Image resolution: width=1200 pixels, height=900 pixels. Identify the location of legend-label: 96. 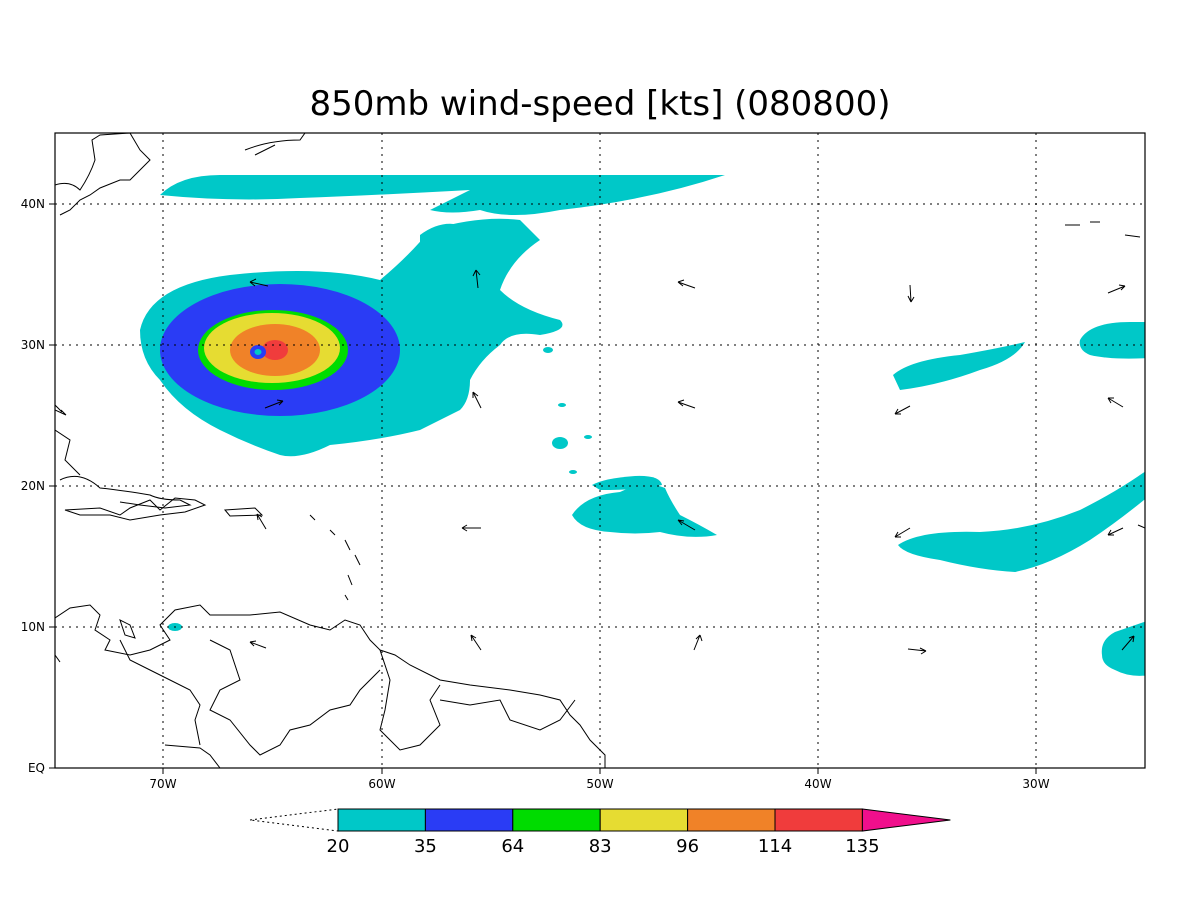
(687, 846).